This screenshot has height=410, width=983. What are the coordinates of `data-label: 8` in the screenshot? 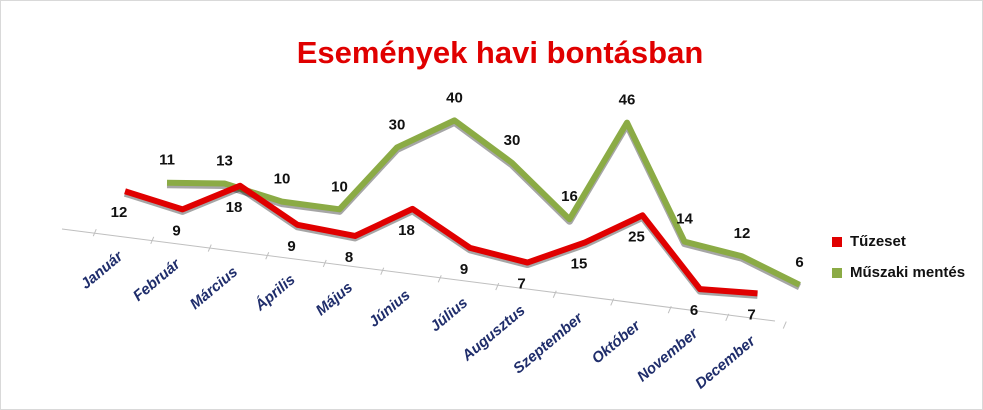 It's located at (349, 257).